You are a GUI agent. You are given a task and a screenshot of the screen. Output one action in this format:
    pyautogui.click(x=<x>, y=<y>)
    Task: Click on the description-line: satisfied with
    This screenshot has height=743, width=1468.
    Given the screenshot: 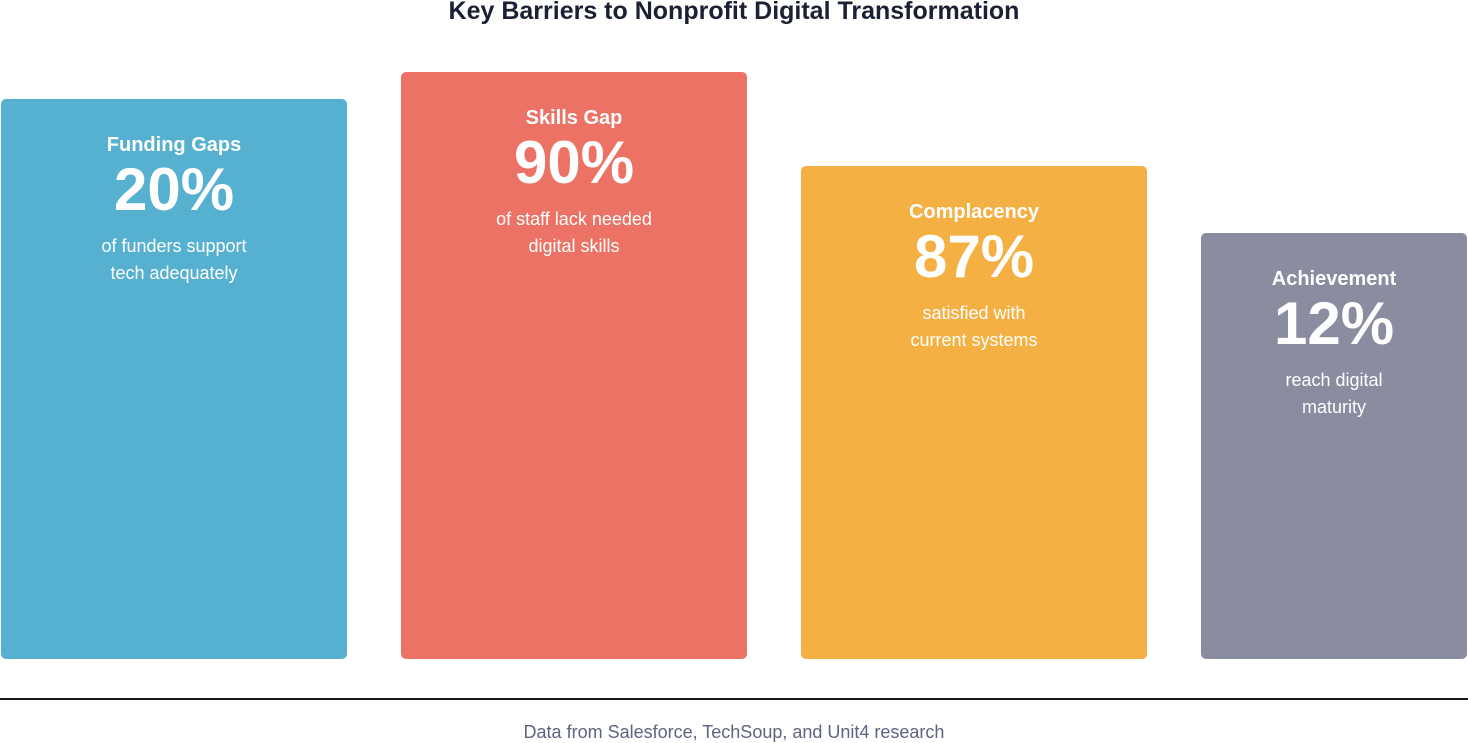 What is the action you would take?
    pyautogui.click(x=974, y=313)
    